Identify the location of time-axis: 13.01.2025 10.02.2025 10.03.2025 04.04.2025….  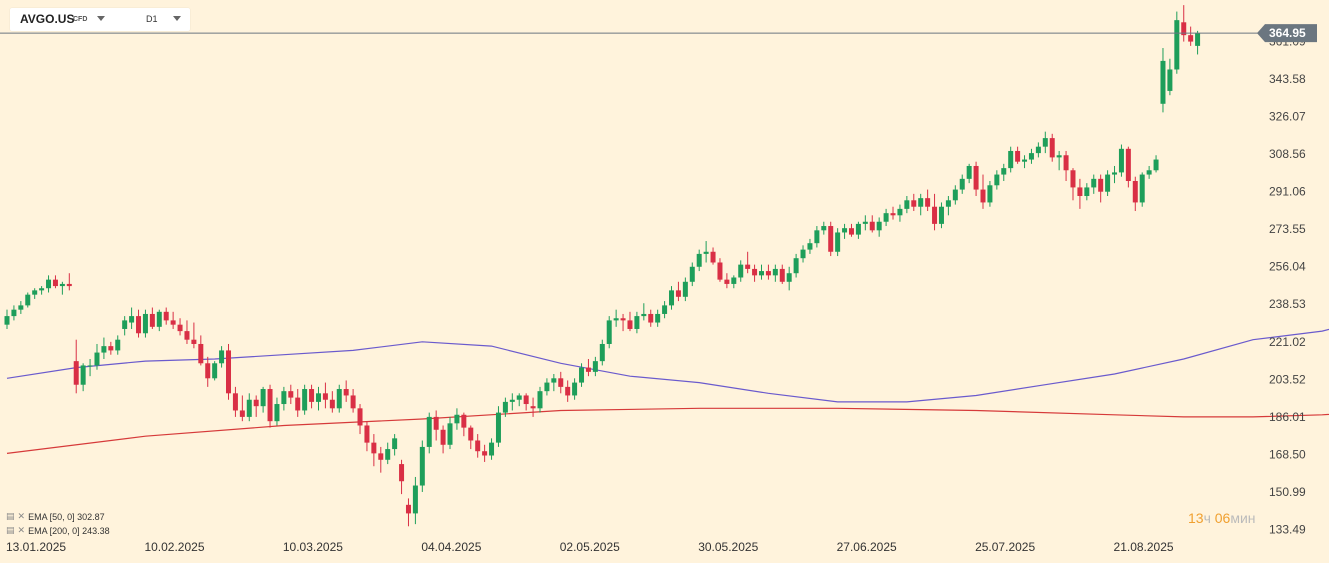
(590, 547).